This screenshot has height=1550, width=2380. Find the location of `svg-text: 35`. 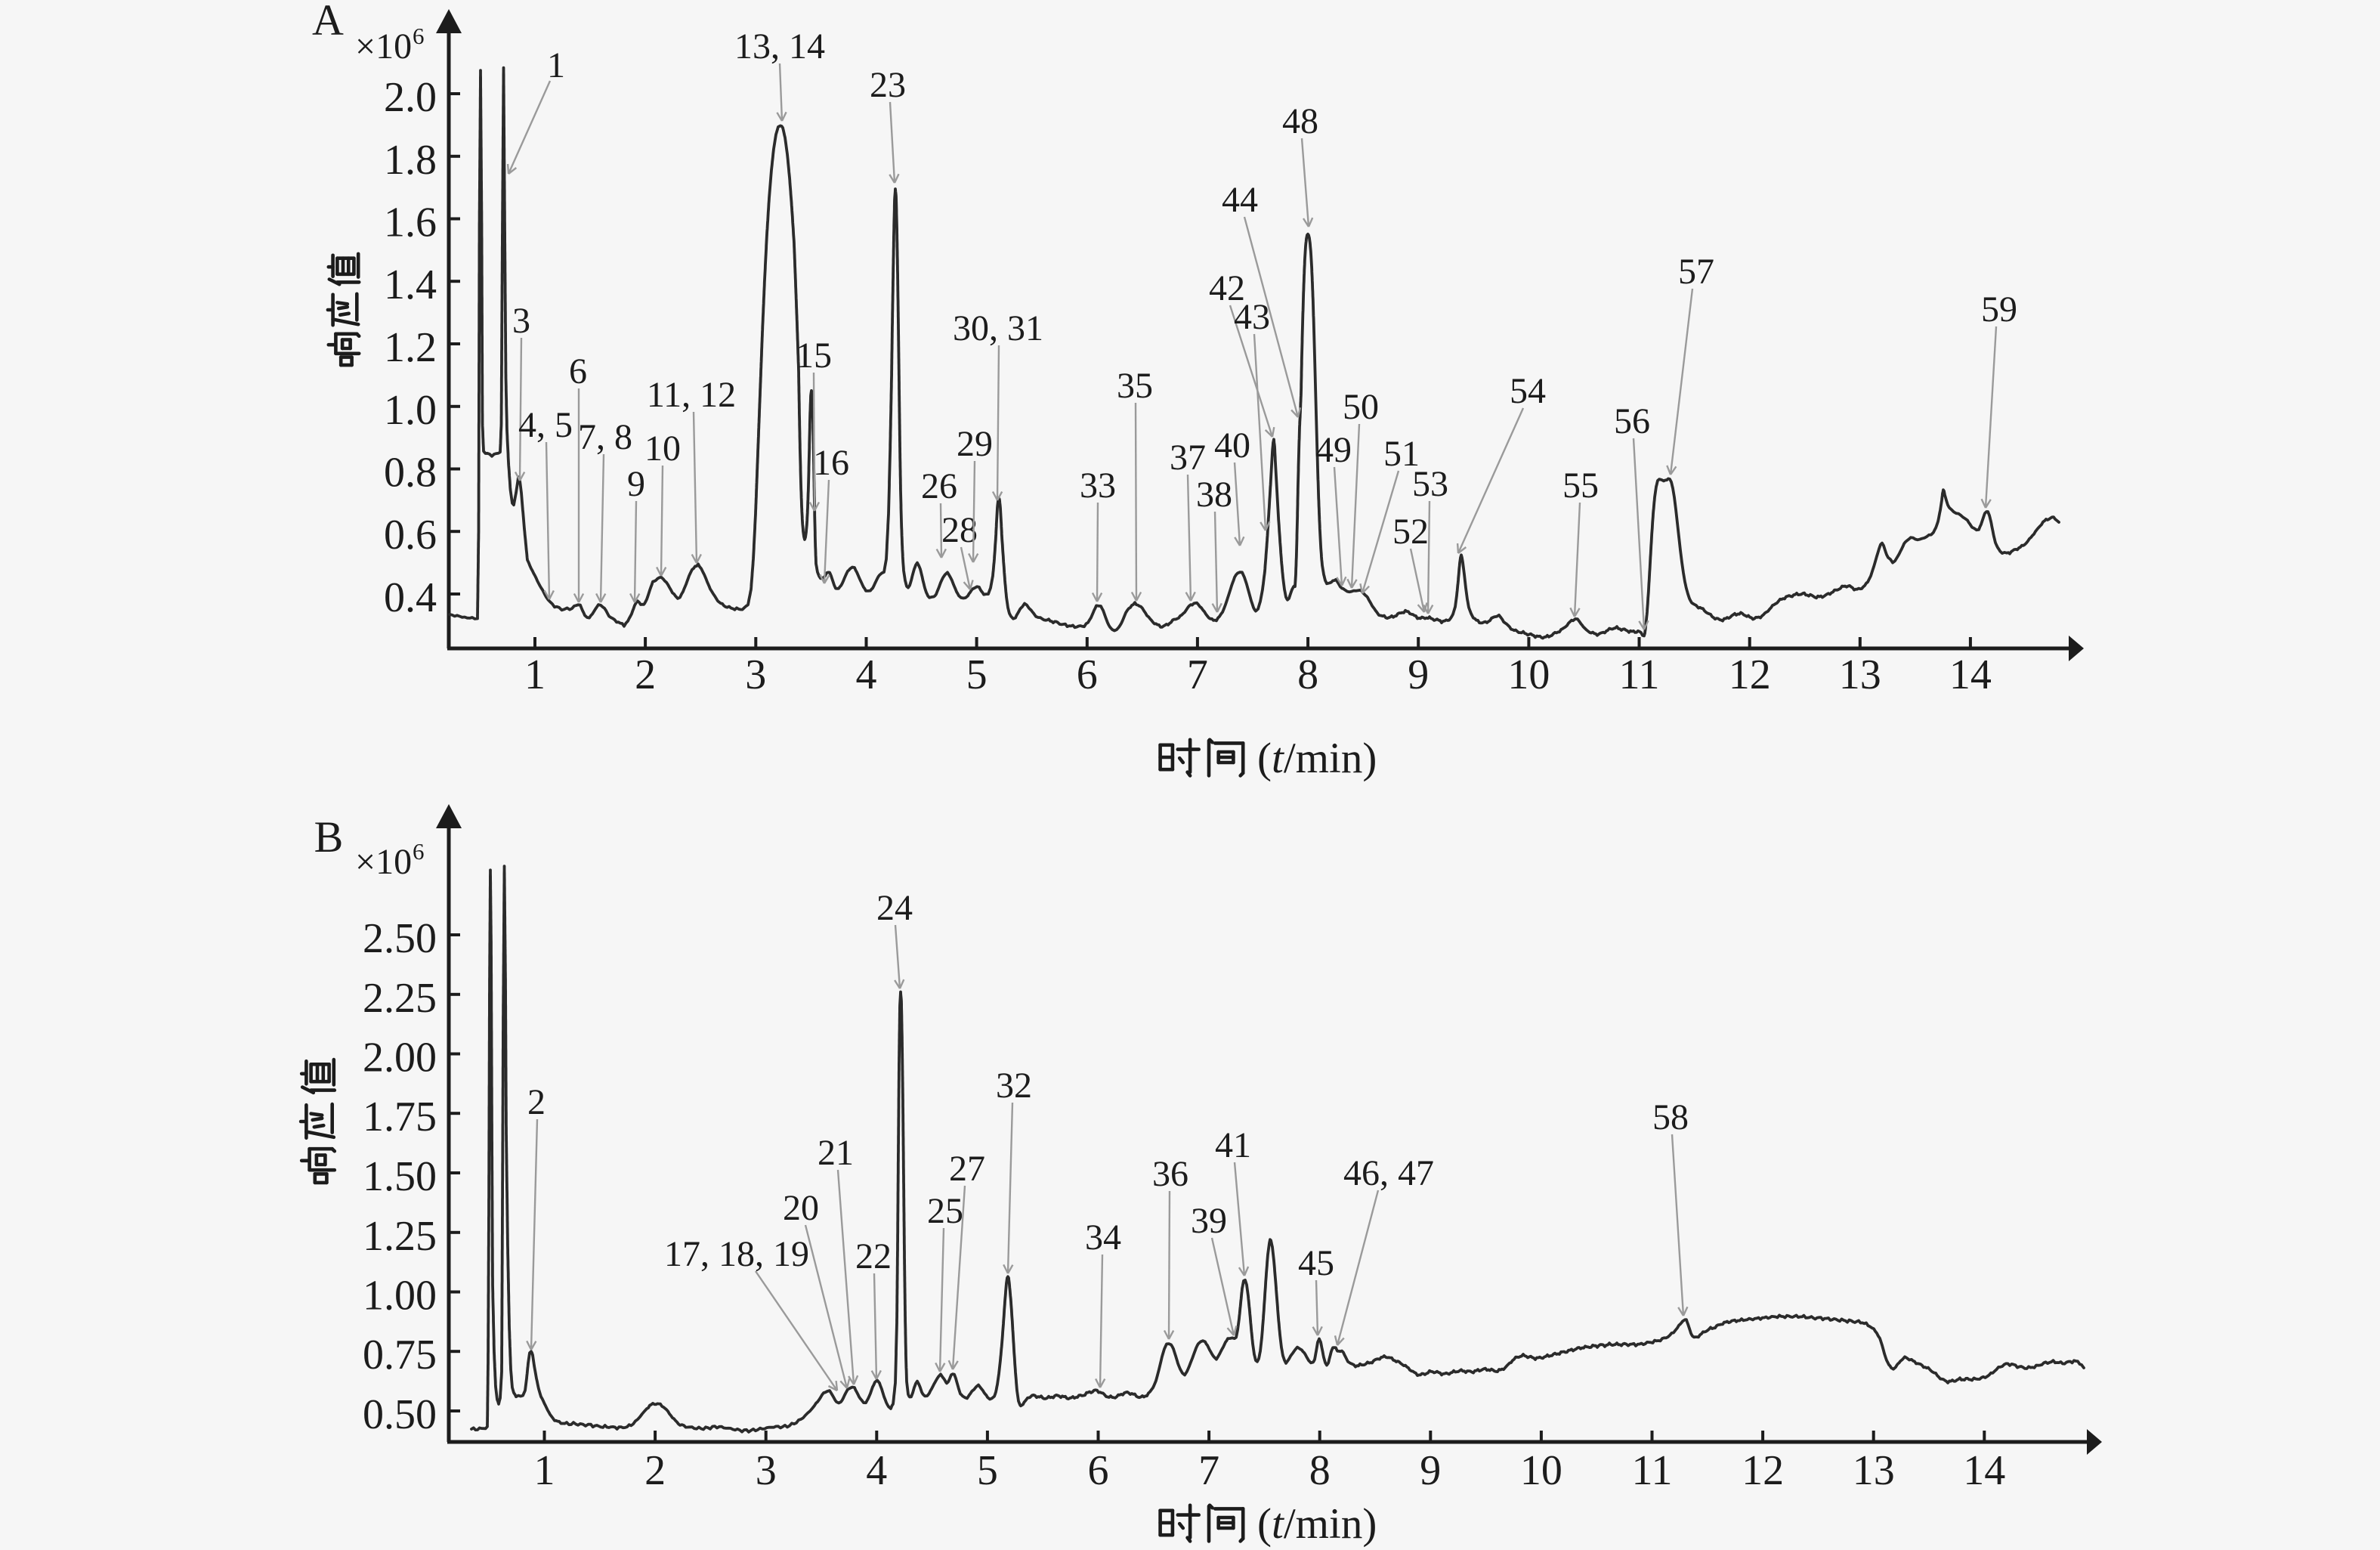

svg-text: 35 is located at coordinates (1135, 386).